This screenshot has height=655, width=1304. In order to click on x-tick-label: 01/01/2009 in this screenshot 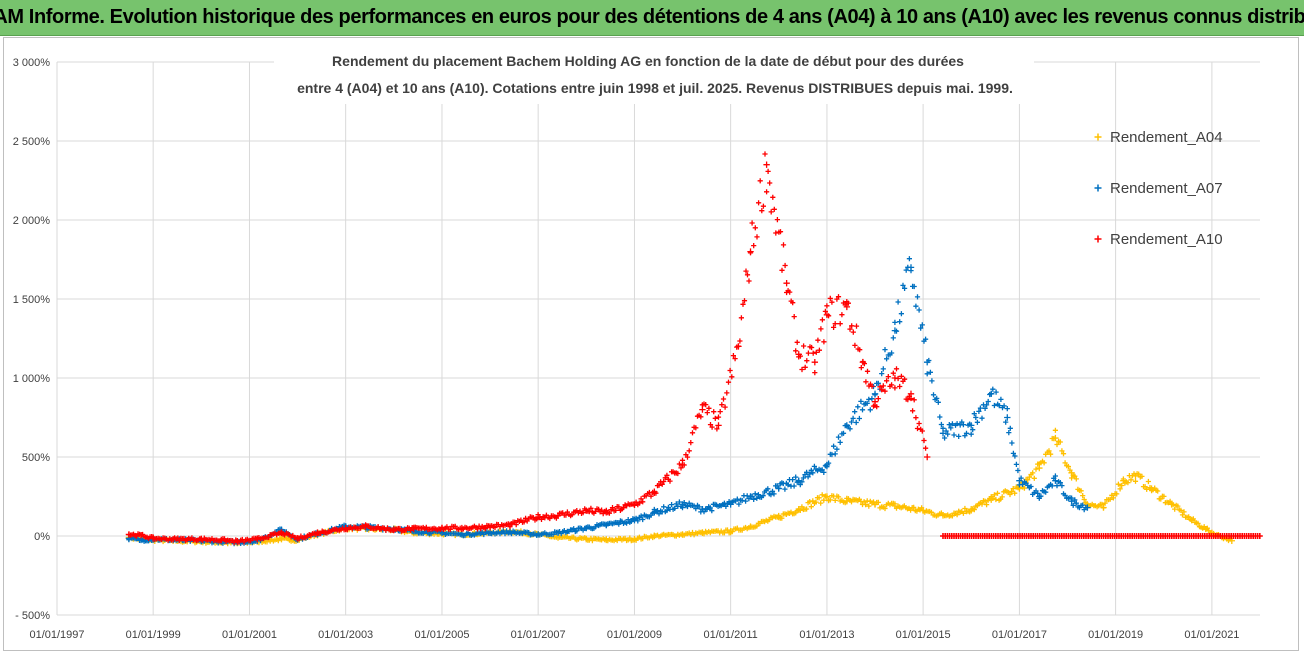, I will do `click(634, 635)`.